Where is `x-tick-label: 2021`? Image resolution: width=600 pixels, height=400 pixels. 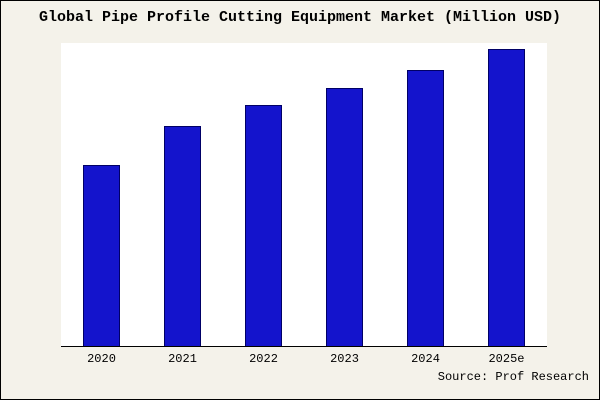
x-tick-label: 2021 is located at coordinates (182, 359).